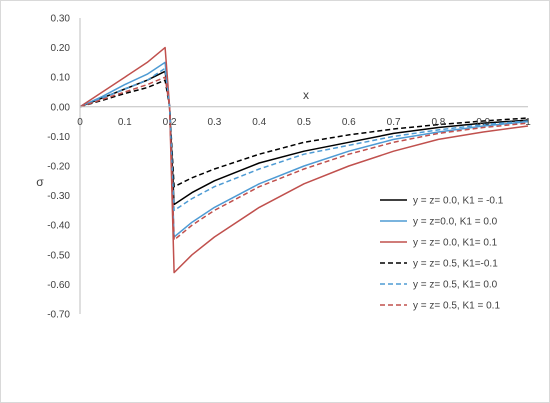 The height and width of the screenshot is (403, 550). Describe the element at coordinates (349, 122) in the screenshot. I see `x-tick-label: 0.6` at that location.